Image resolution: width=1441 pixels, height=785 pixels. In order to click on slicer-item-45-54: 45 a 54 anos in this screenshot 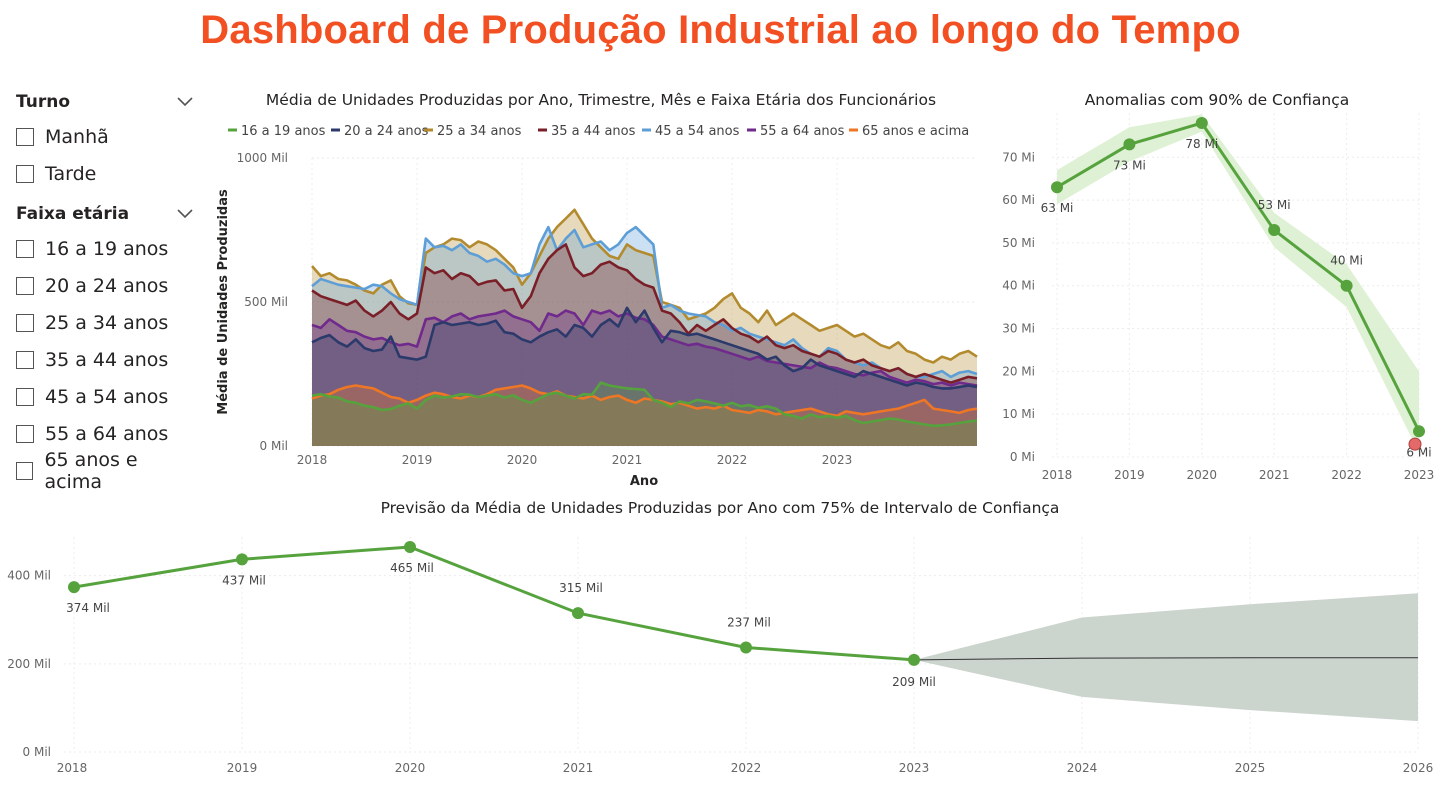, I will do `click(106, 396)`.